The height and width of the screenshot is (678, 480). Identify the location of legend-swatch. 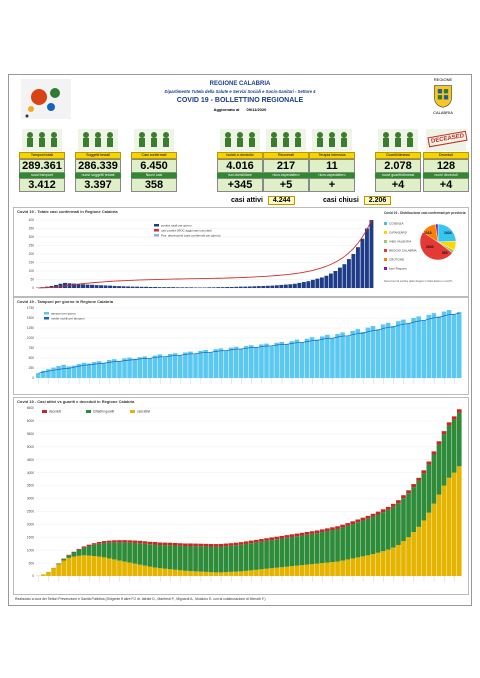
(46, 318).